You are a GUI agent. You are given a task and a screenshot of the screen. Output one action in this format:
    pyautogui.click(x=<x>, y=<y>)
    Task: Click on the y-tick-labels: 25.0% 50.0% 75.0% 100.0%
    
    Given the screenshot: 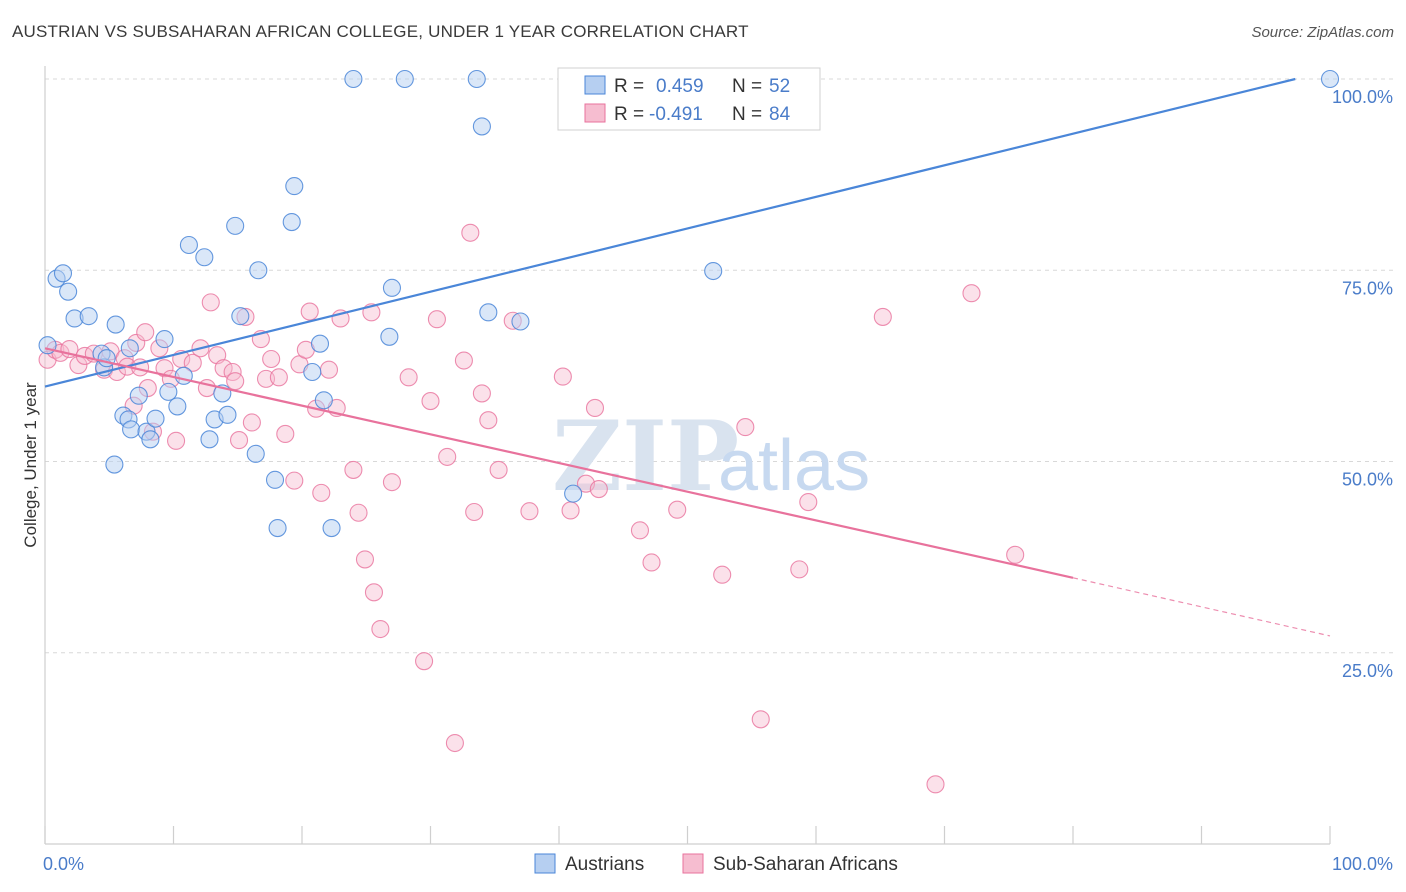 What is the action you would take?
    pyautogui.click(x=1362, y=384)
    